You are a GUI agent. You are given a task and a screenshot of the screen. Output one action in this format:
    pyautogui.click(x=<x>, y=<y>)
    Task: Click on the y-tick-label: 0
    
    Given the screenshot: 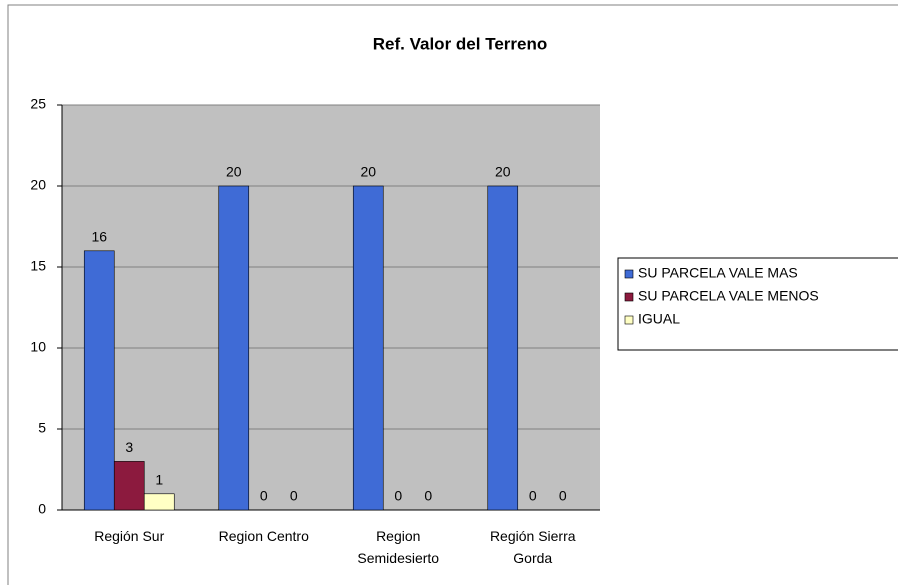 What is the action you would take?
    pyautogui.click(x=42, y=509)
    